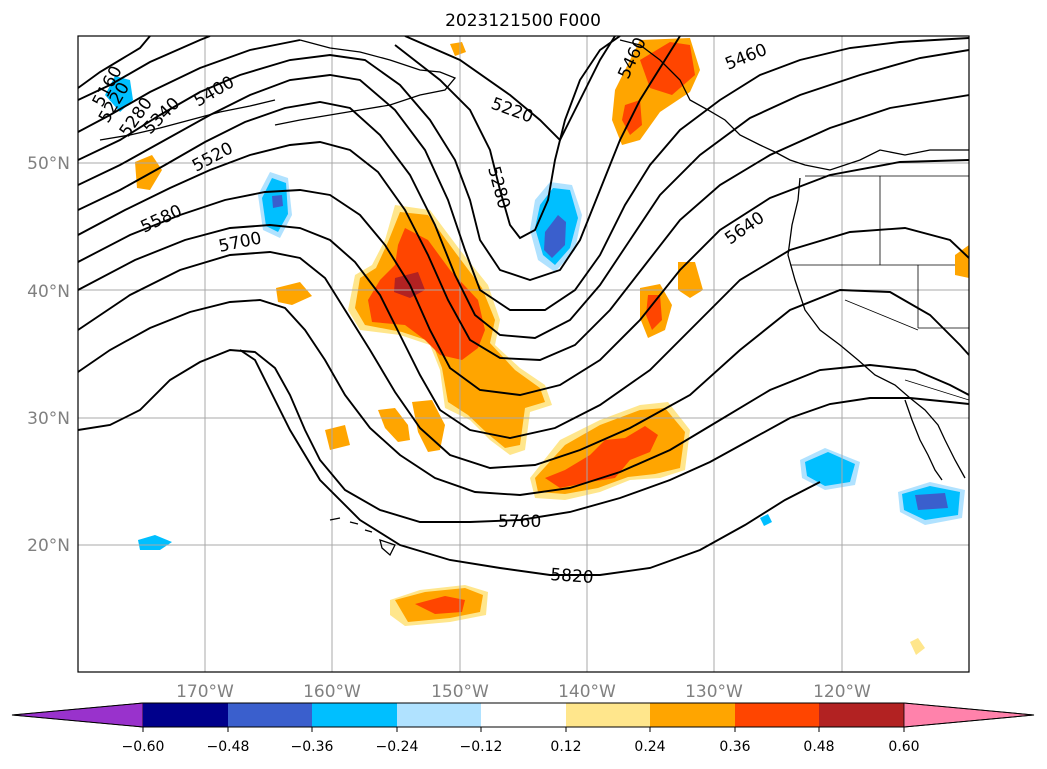 Image resolution: width=1047 pixels, height=769 pixels. Describe the element at coordinates (48, 292) in the screenshot. I see `lat-label-40n: 40°N` at that location.